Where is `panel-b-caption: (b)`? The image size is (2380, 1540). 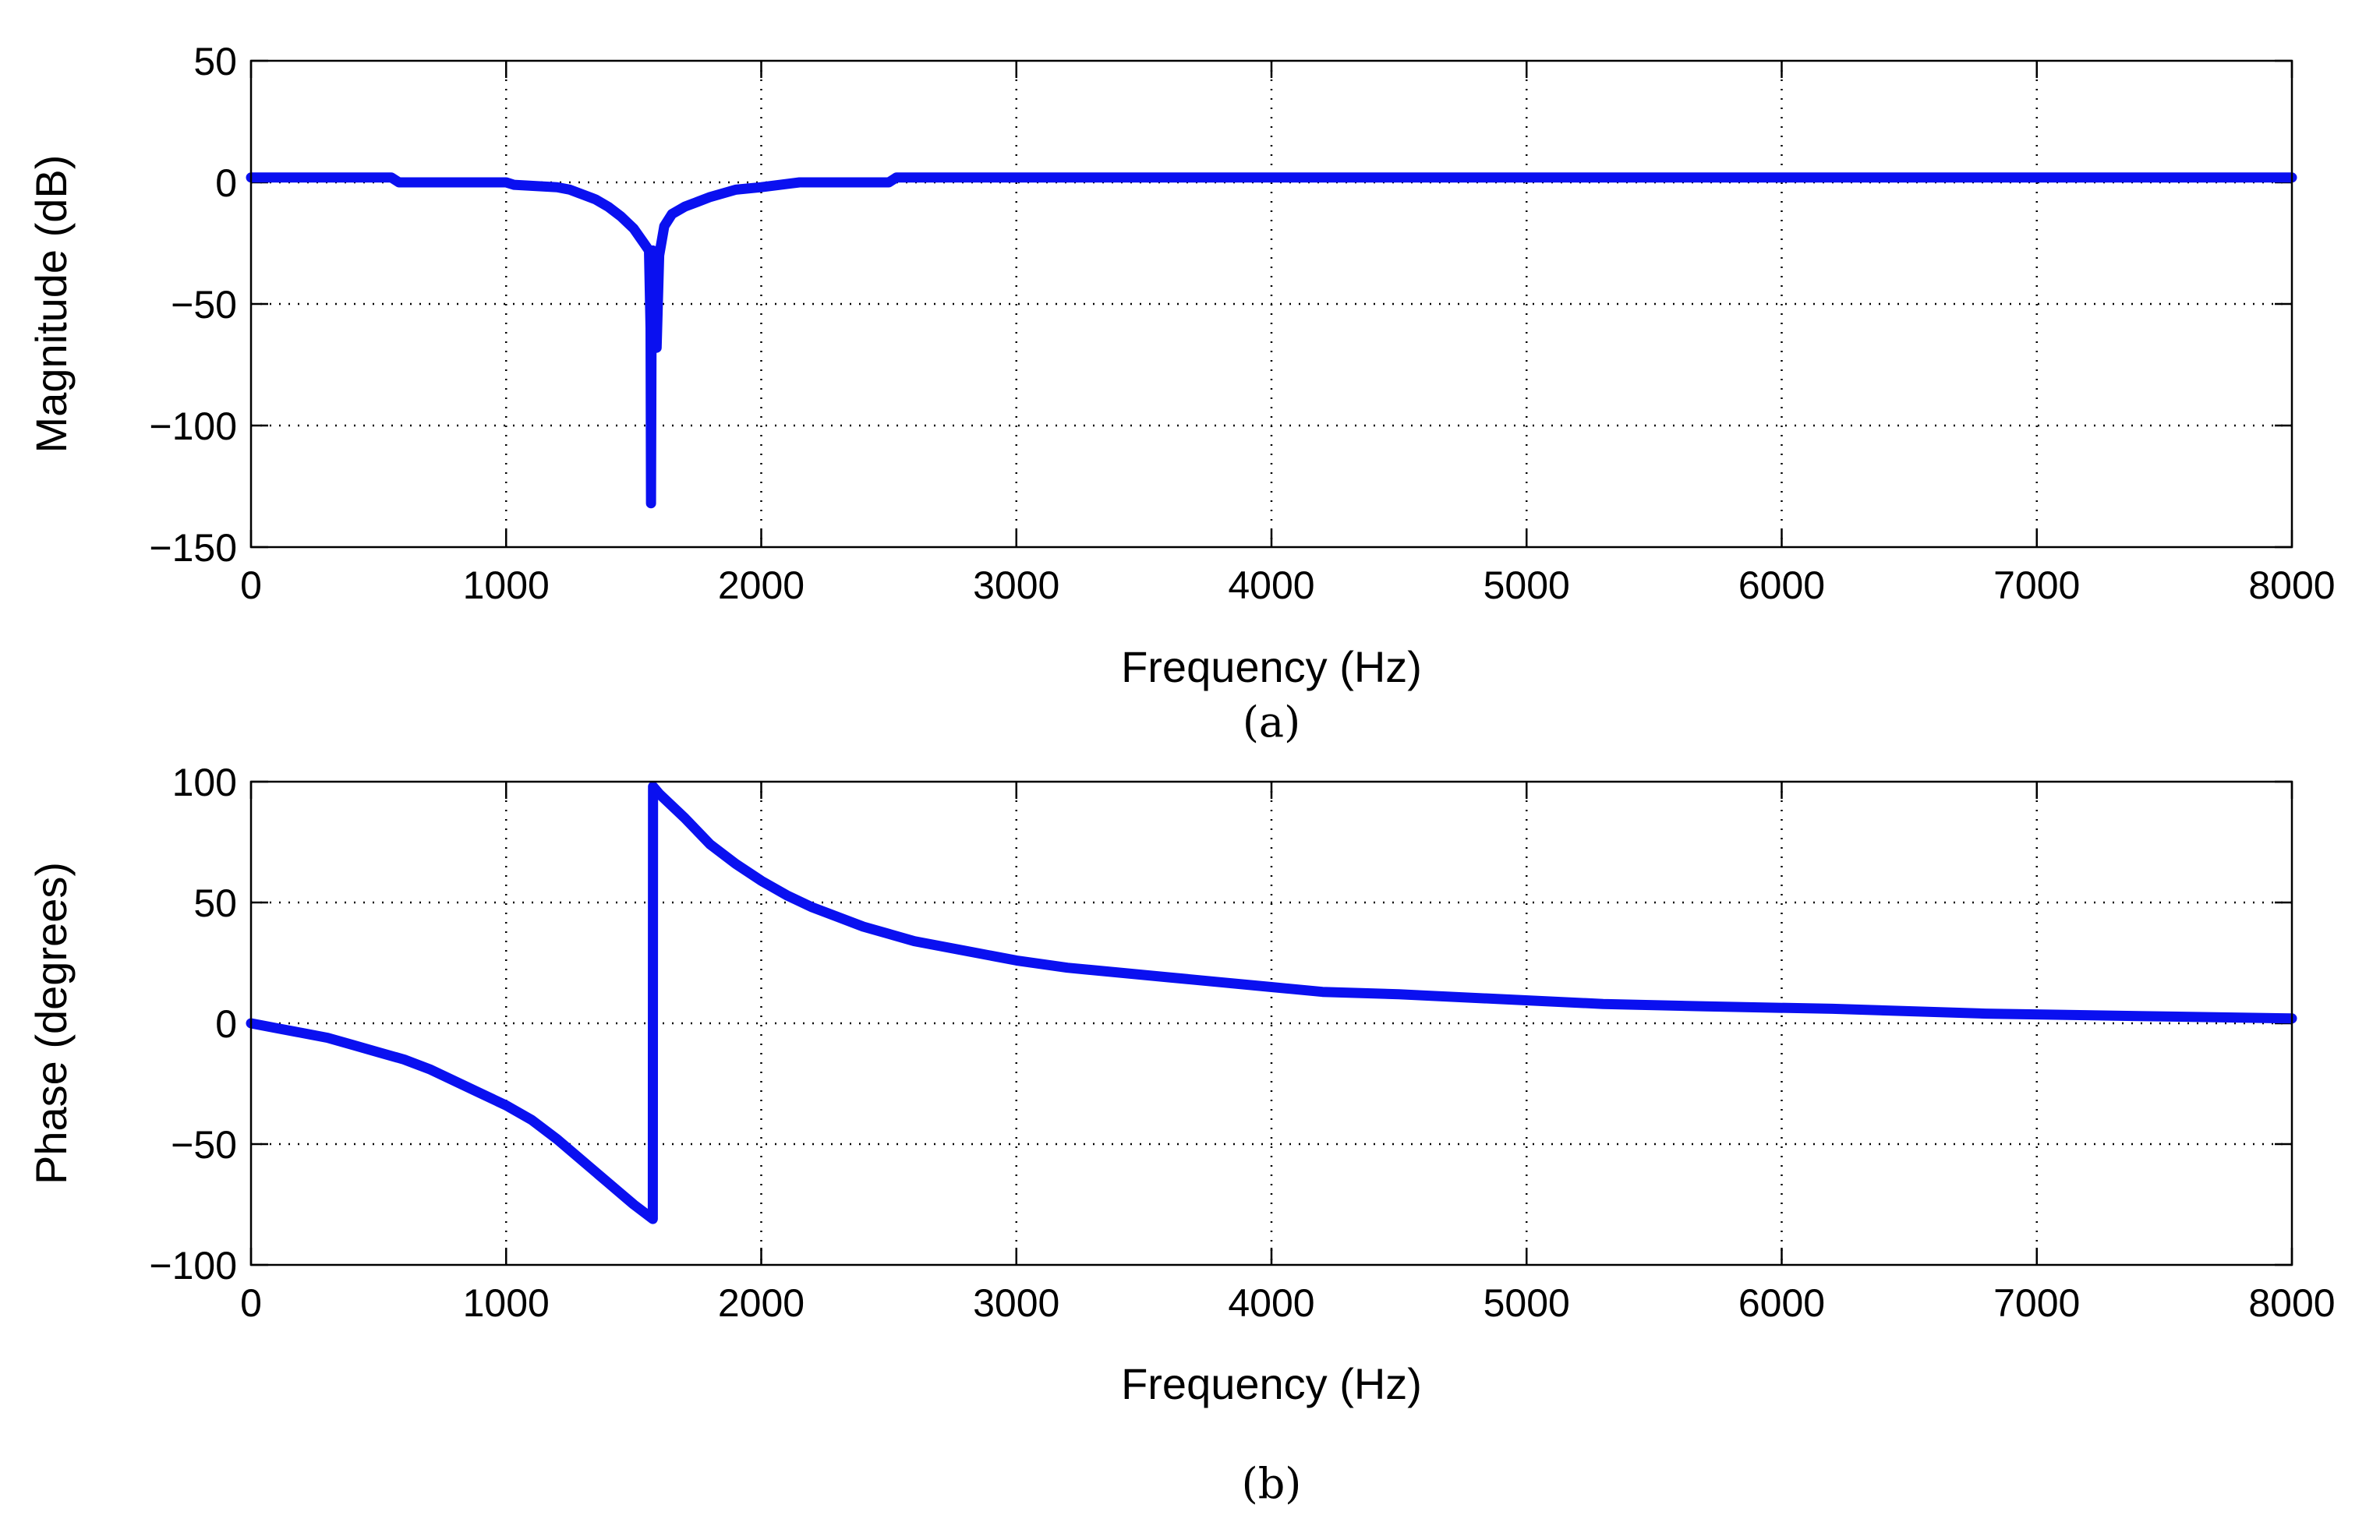
panel-b-caption: (b) is located at coordinates (1272, 1483).